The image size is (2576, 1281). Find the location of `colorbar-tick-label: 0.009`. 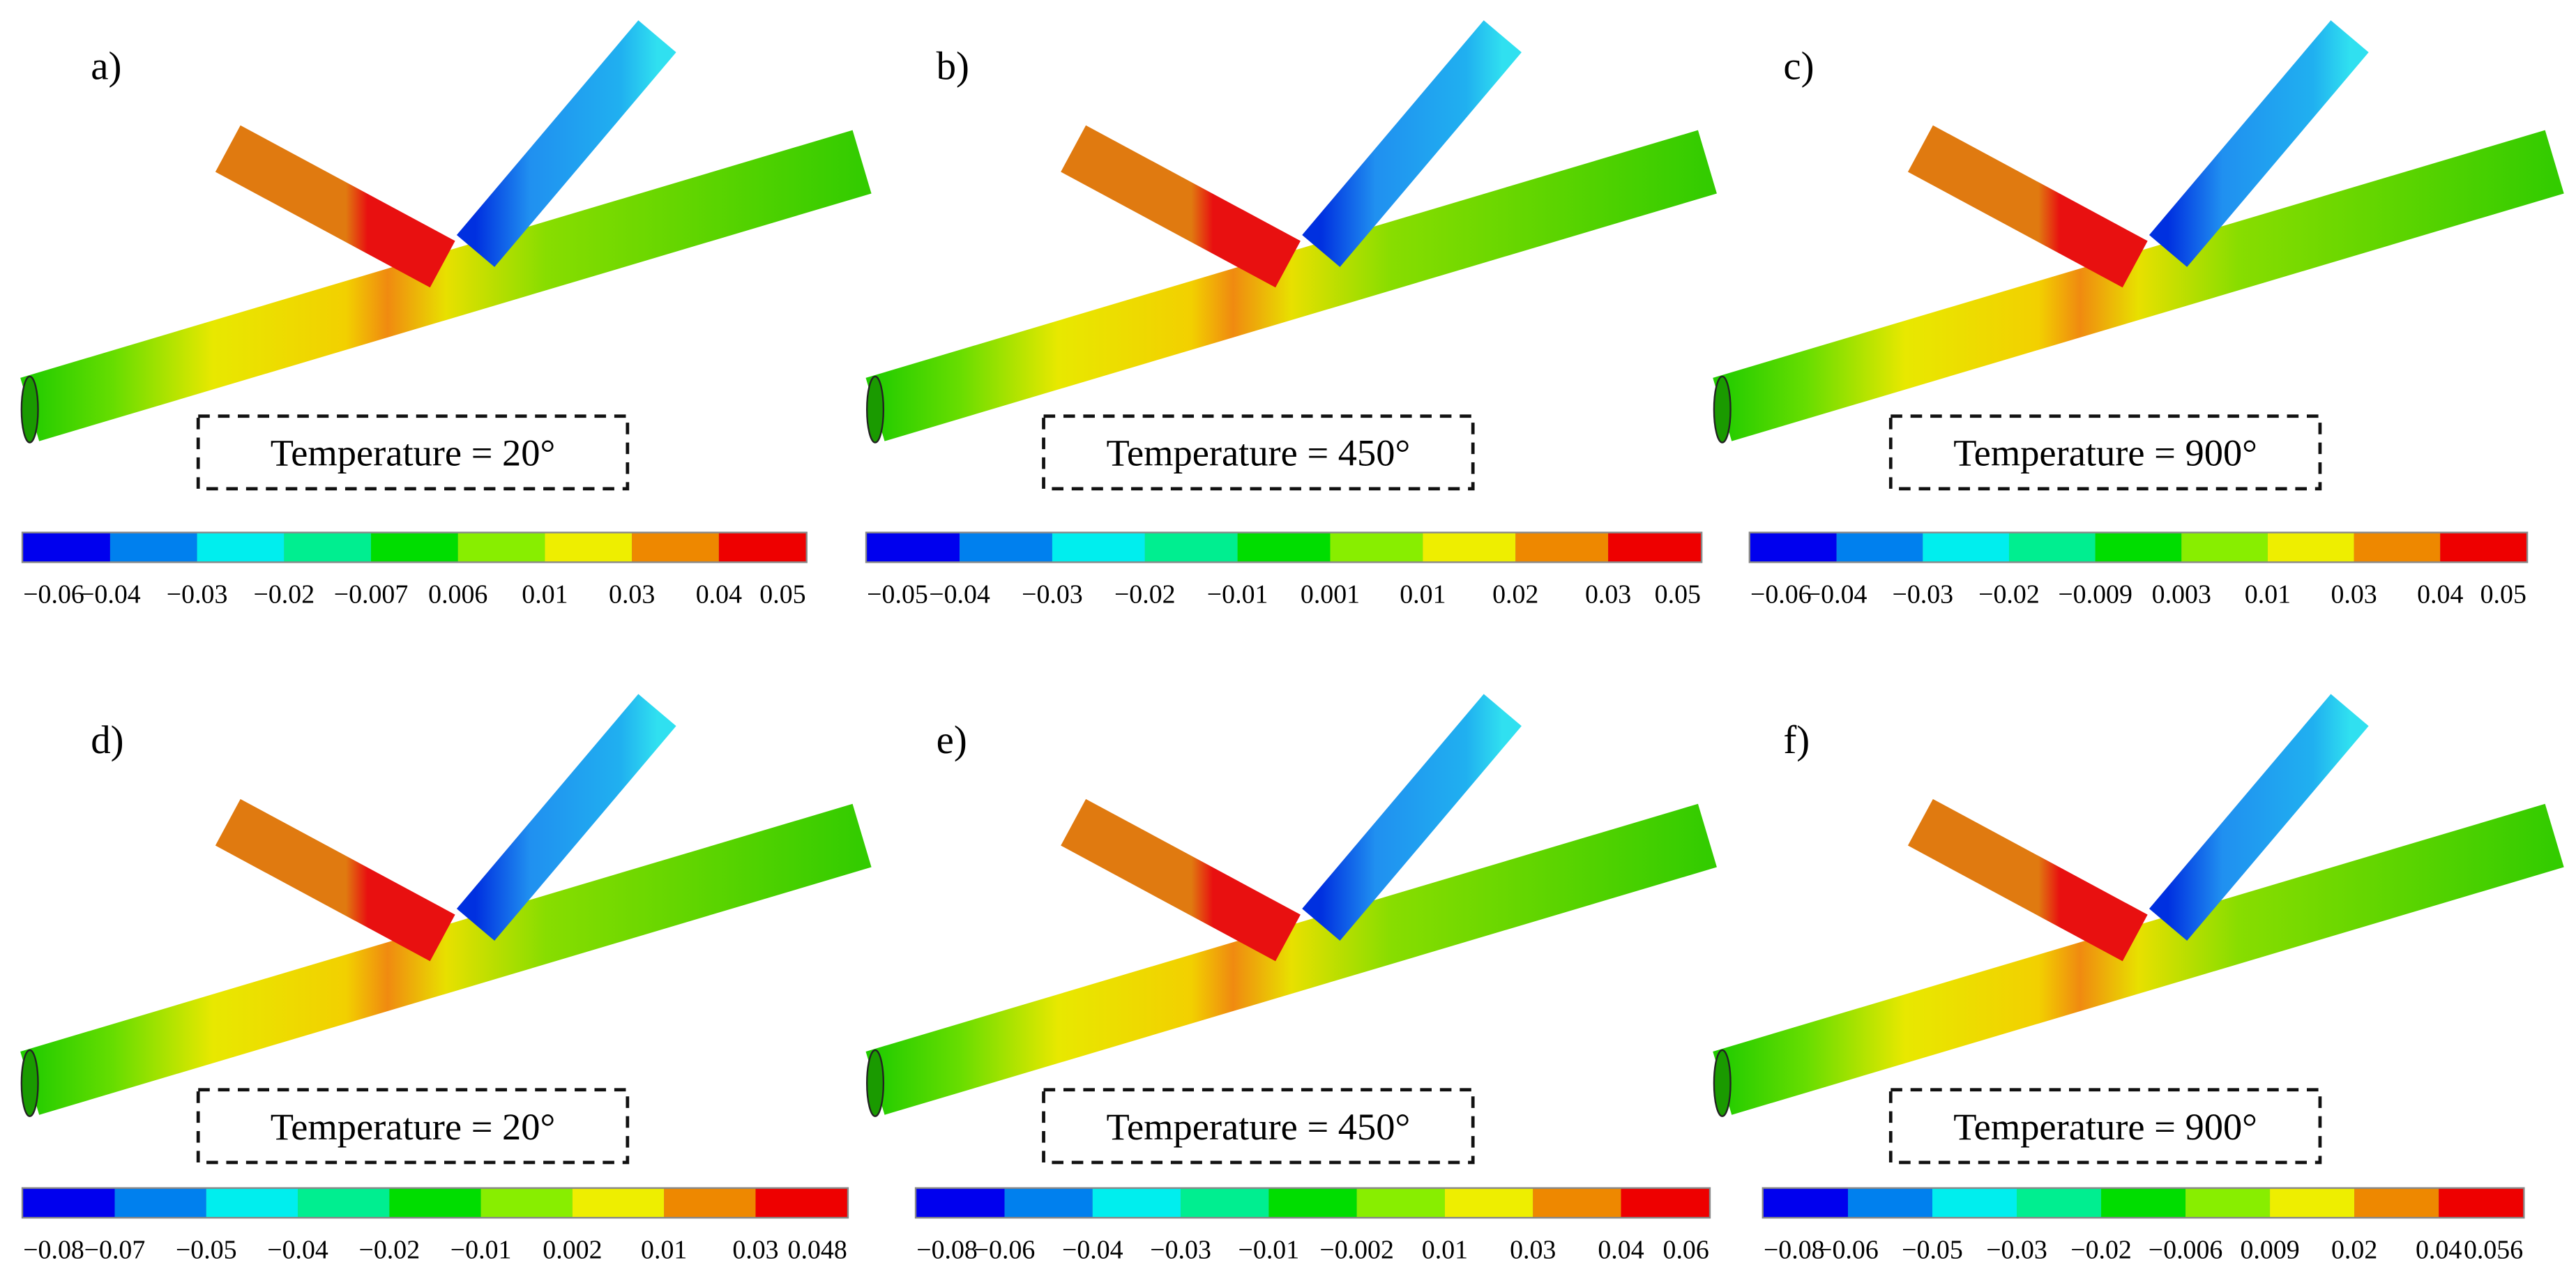

colorbar-tick-label: 0.009 is located at coordinates (2269, 1249).